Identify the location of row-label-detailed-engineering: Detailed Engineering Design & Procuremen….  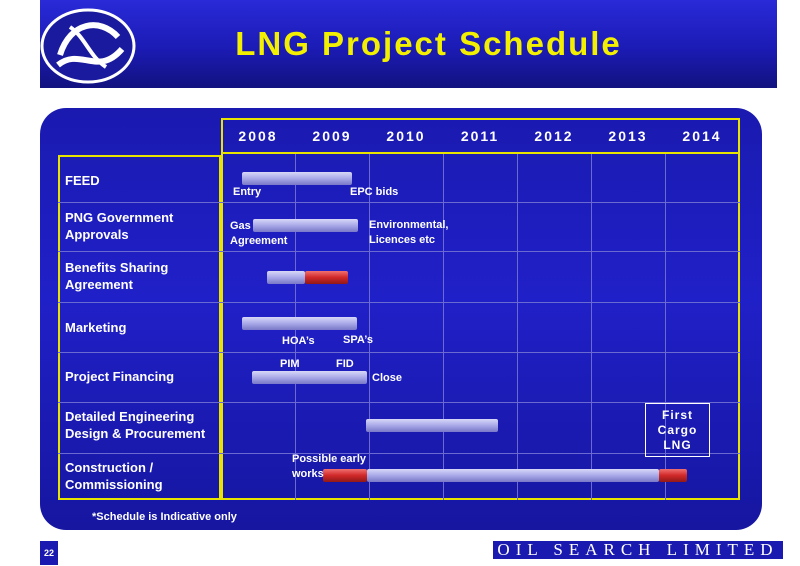
(135, 425).